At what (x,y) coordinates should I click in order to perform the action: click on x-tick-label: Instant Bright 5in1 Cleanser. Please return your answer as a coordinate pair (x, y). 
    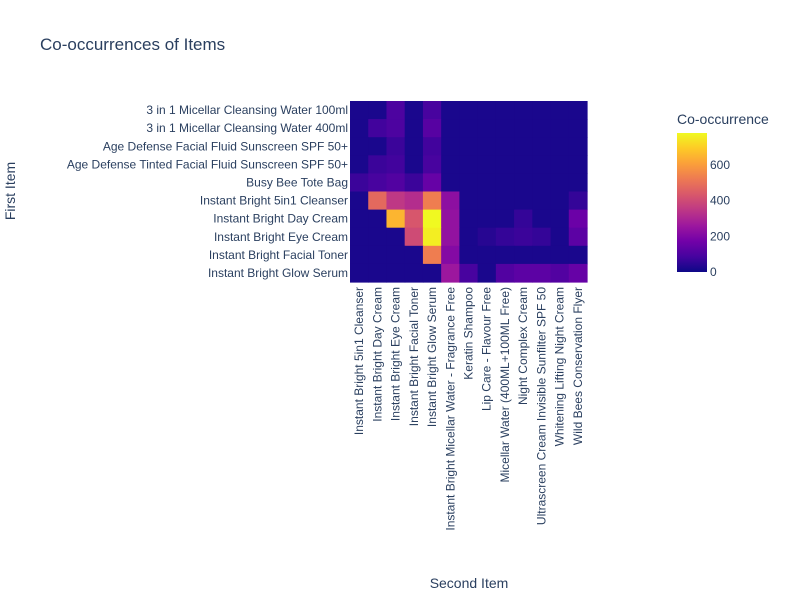
    Looking at the image, I should click on (359, 361).